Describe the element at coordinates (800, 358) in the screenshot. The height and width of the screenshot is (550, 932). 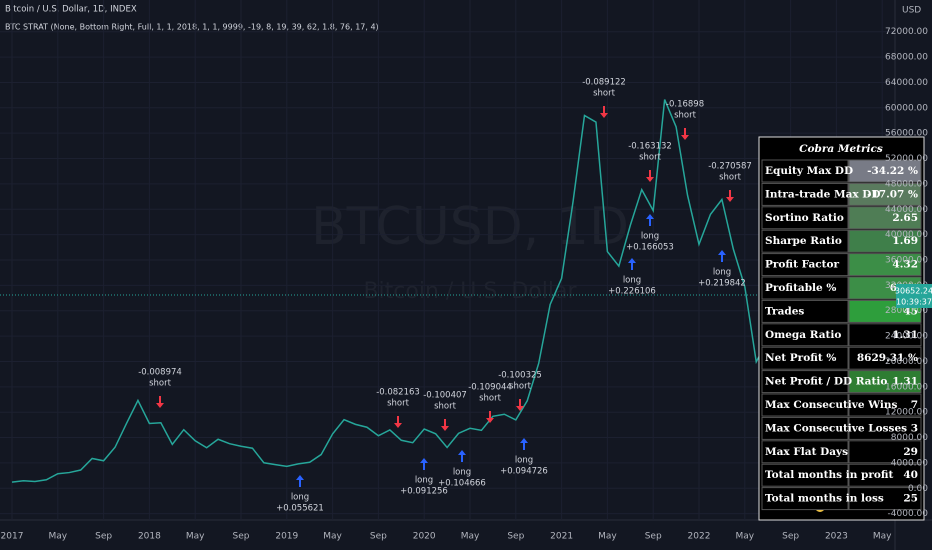
I see `metric-label: Net Profit %` at that location.